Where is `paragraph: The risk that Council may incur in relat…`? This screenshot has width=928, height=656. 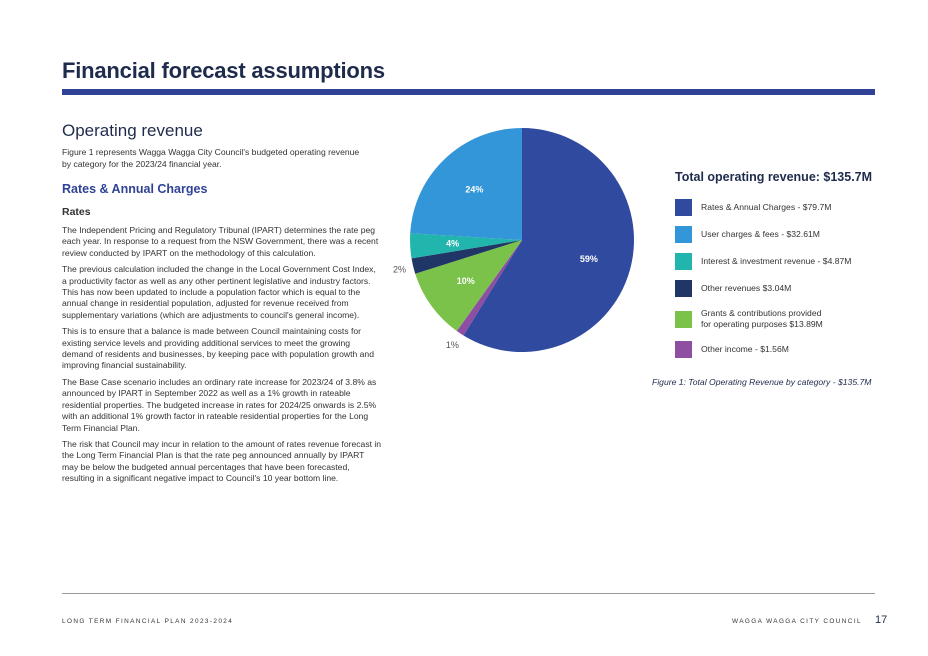 paragraph: The risk that Council may incur in relat… is located at coordinates (222, 461).